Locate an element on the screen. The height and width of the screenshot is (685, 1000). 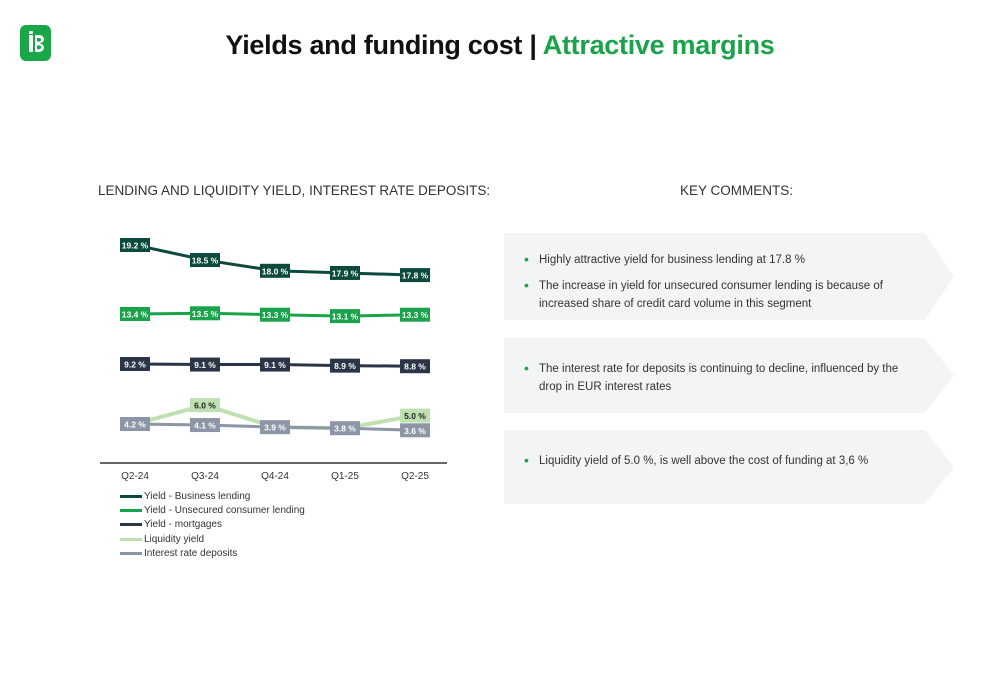
legend-label: Yield - Business lending is located at coordinates (197, 496).